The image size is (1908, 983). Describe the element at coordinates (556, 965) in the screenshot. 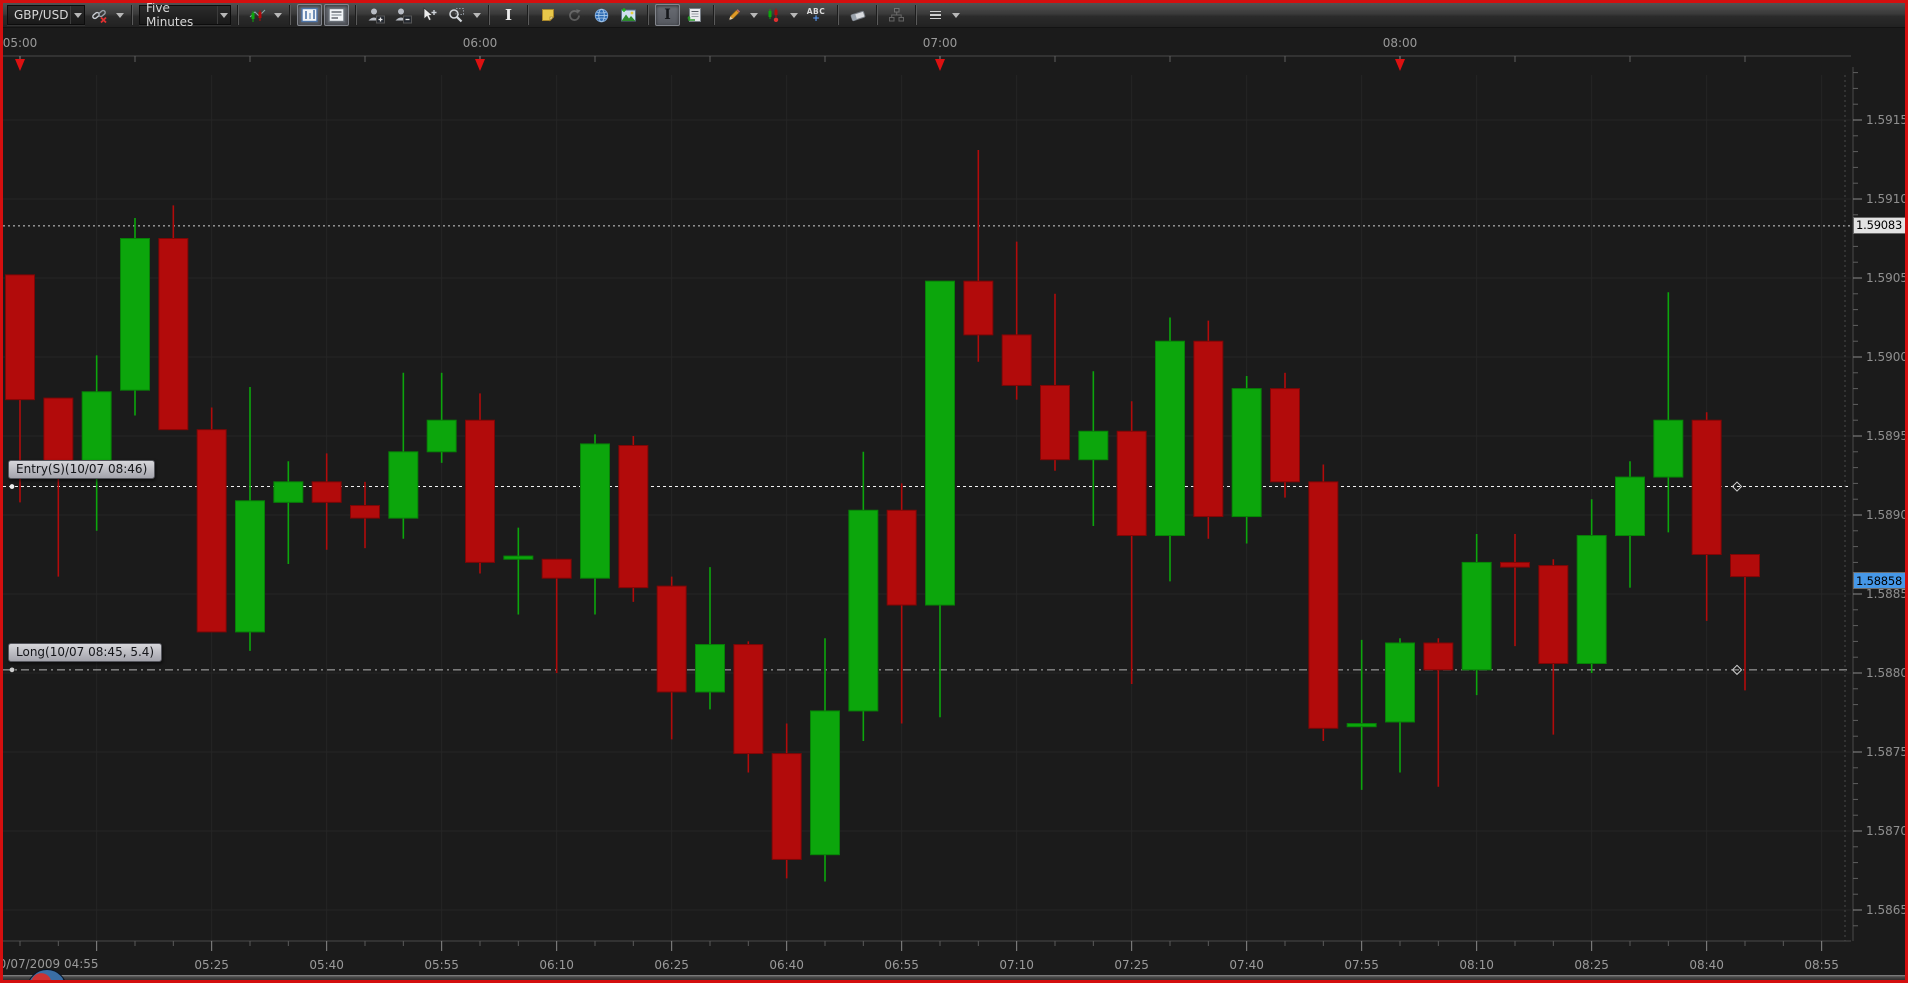

I see `bottom-axis-label: 06:10` at that location.